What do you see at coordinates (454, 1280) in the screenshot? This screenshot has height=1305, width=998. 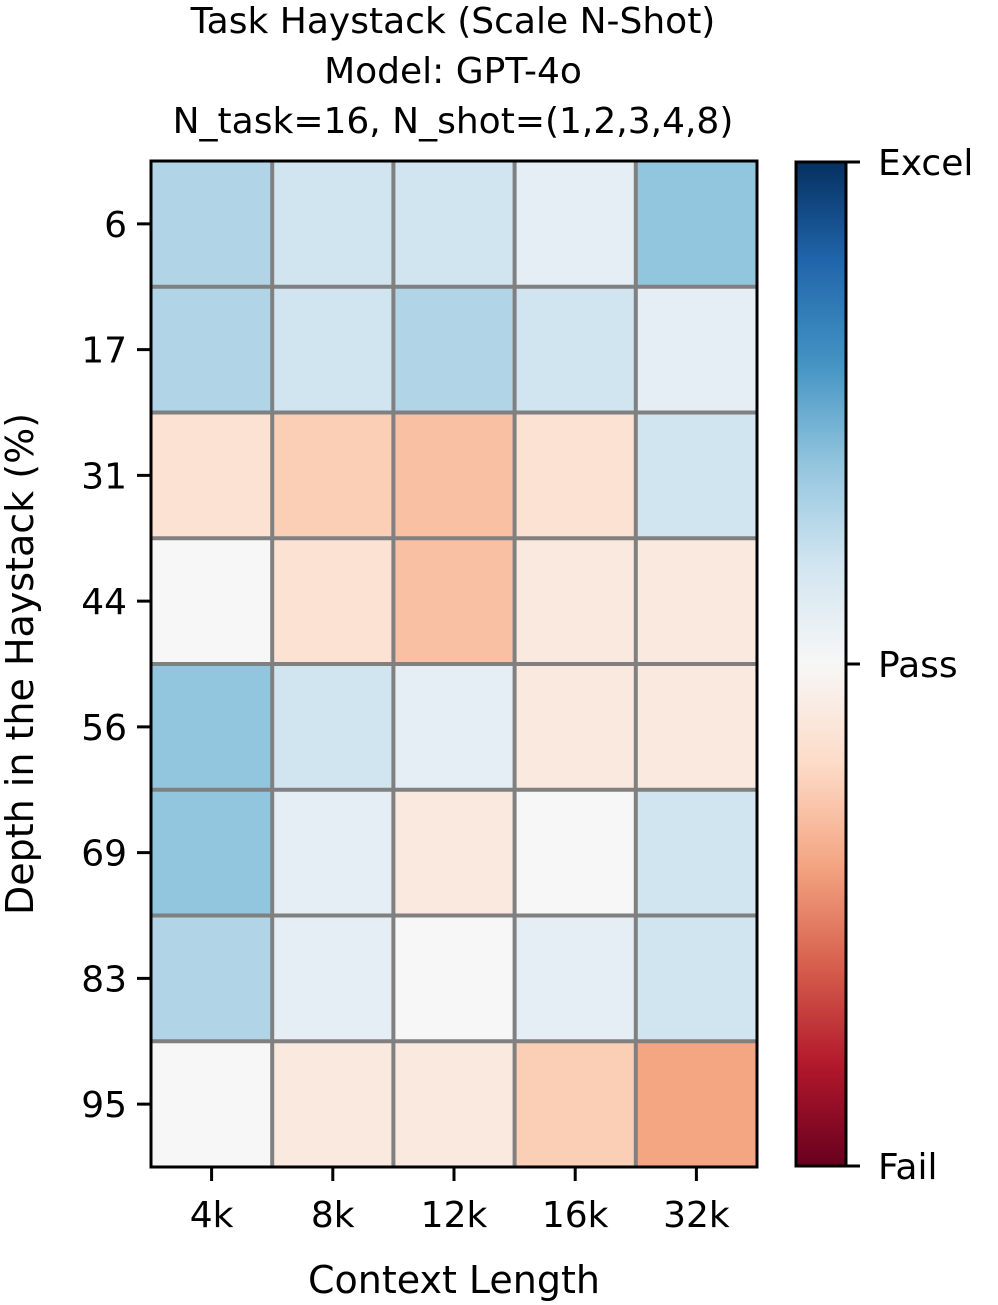 I see `x-axis-label: Context Length` at bounding box center [454, 1280].